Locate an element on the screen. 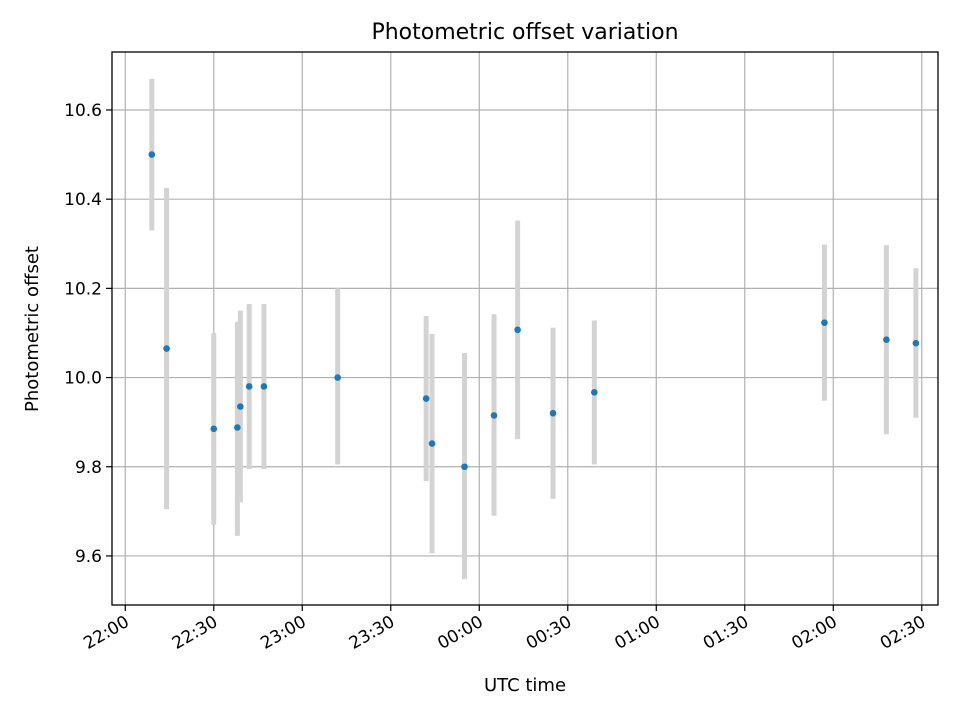  y-tick-label: 10.6 is located at coordinates (83, 111).